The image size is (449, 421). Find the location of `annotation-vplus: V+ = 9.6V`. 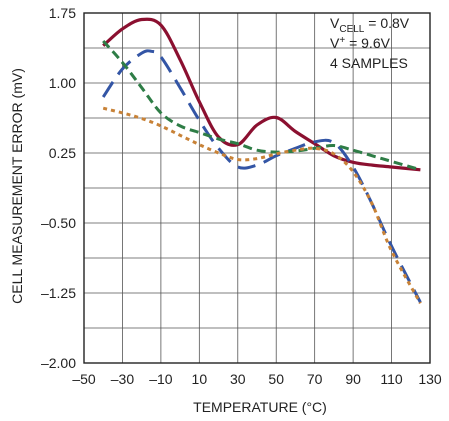

annotation-vplus: V+ = 9.6V is located at coordinates (360, 43).